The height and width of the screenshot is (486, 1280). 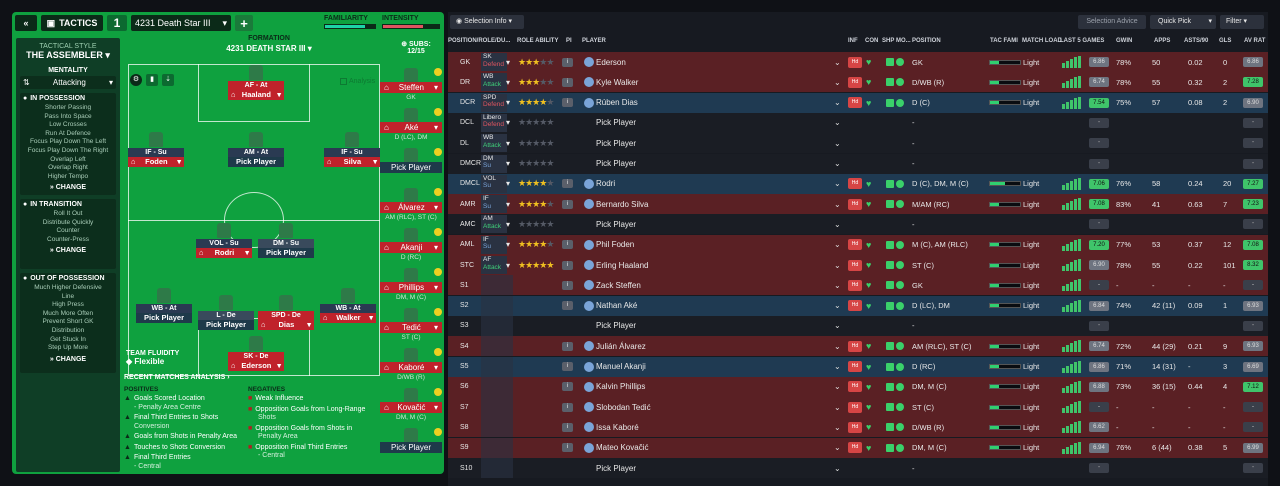 I want to click on player-name-row: ⌂ Foden ▾, so click(x=156, y=162).